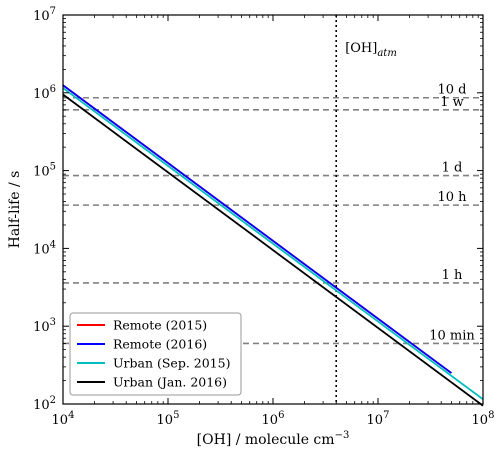  I want to click on ref-line-label: 10 d, so click(452, 90).